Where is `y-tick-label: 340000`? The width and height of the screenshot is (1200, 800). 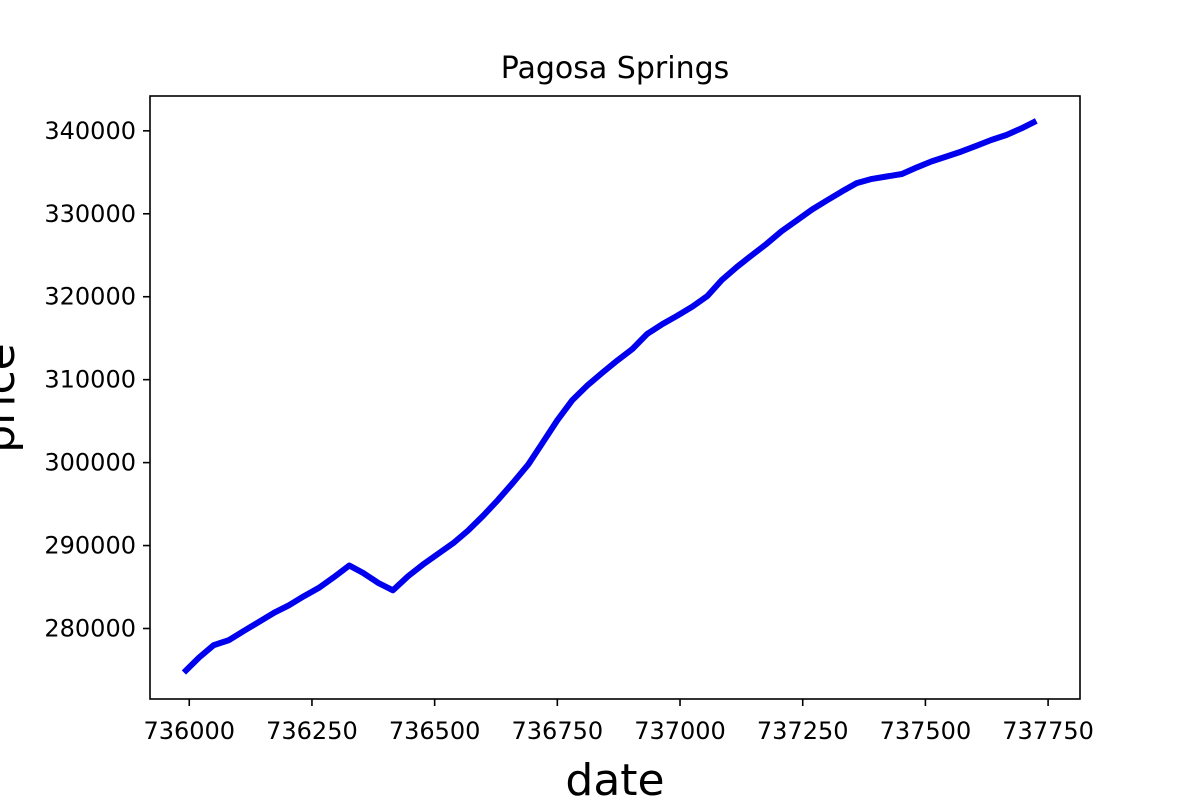
y-tick-label: 340000 is located at coordinates (90, 131).